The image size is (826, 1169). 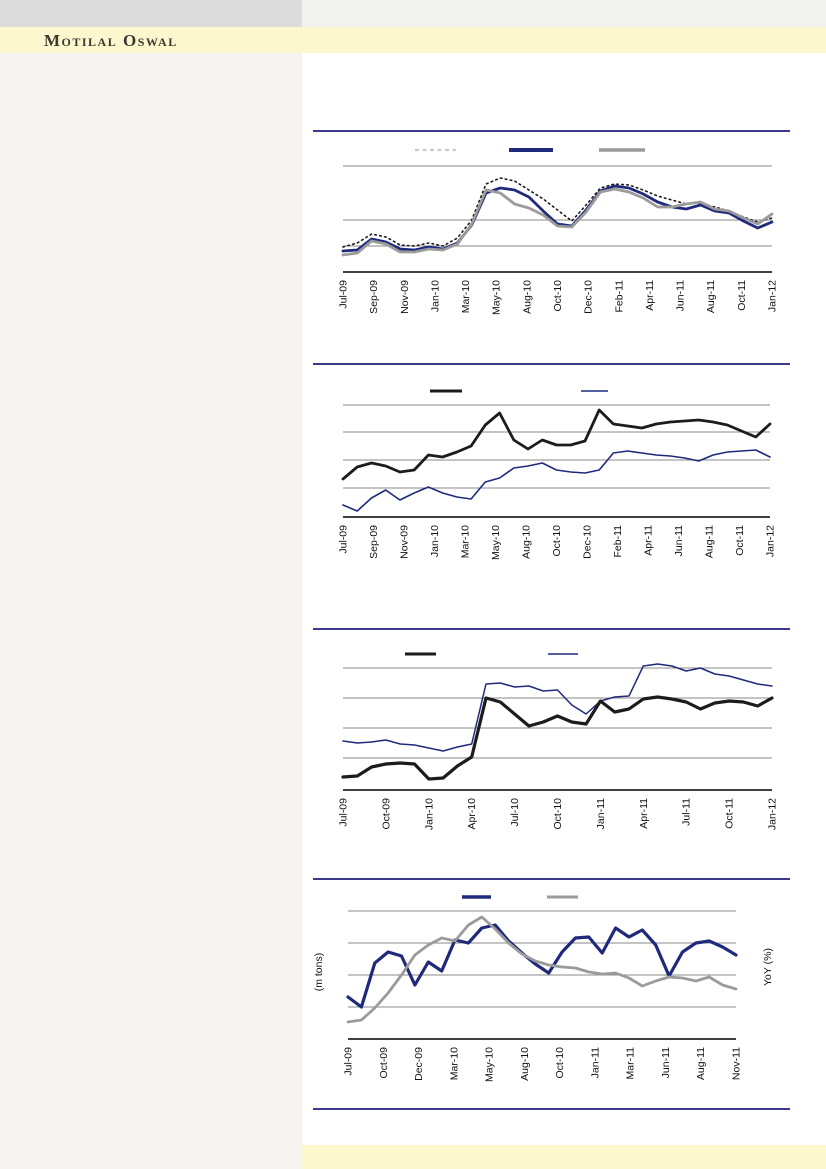 What do you see at coordinates (710, 541) in the screenshot?
I see `chart-2-x-label: Aug-11` at bounding box center [710, 541].